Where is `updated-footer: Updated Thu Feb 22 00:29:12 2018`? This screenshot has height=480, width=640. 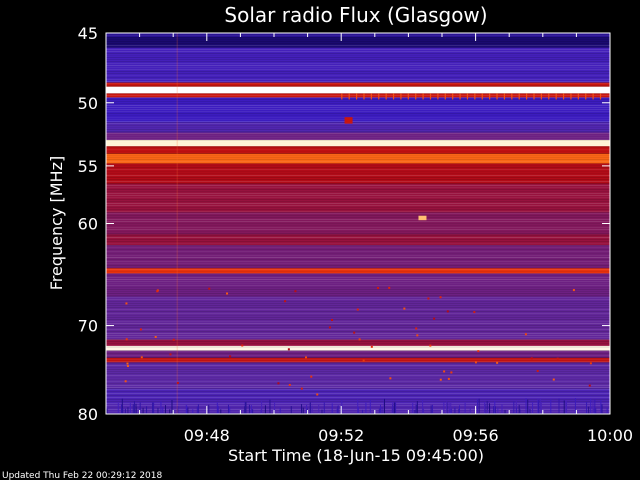 updated-footer: Updated Thu Feb 22 00:29:12 2018 is located at coordinates (82, 475).